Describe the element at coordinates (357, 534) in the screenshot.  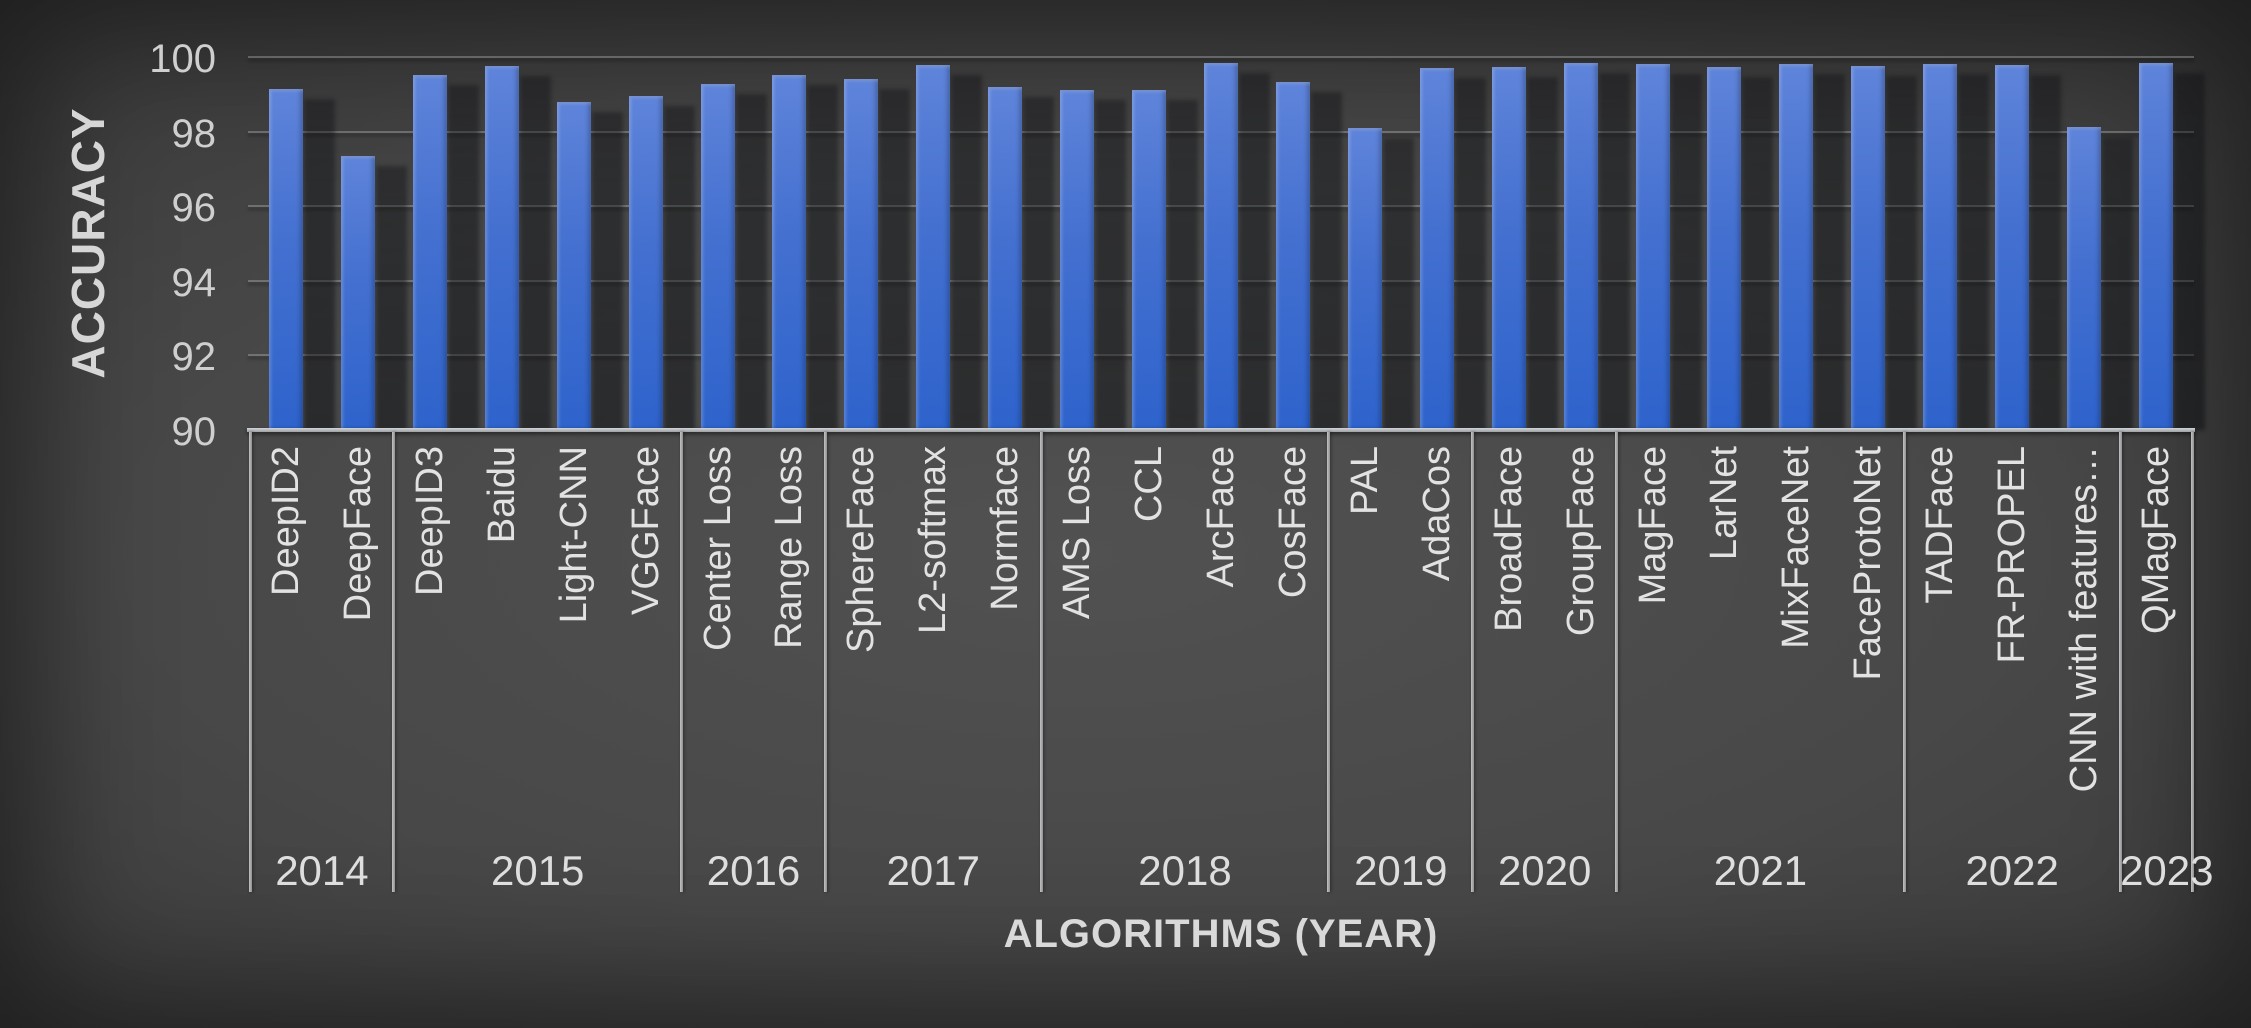
I see `x-label-deepface: DeepFace` at that location.